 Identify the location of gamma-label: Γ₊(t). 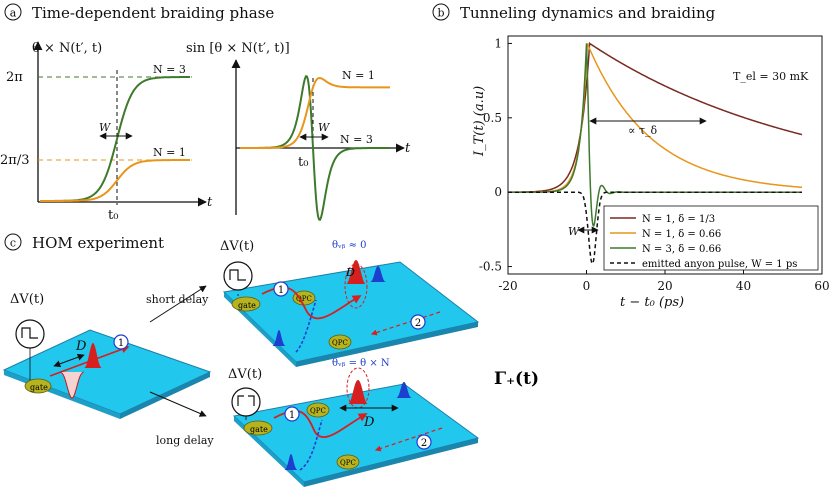
(516, 379).